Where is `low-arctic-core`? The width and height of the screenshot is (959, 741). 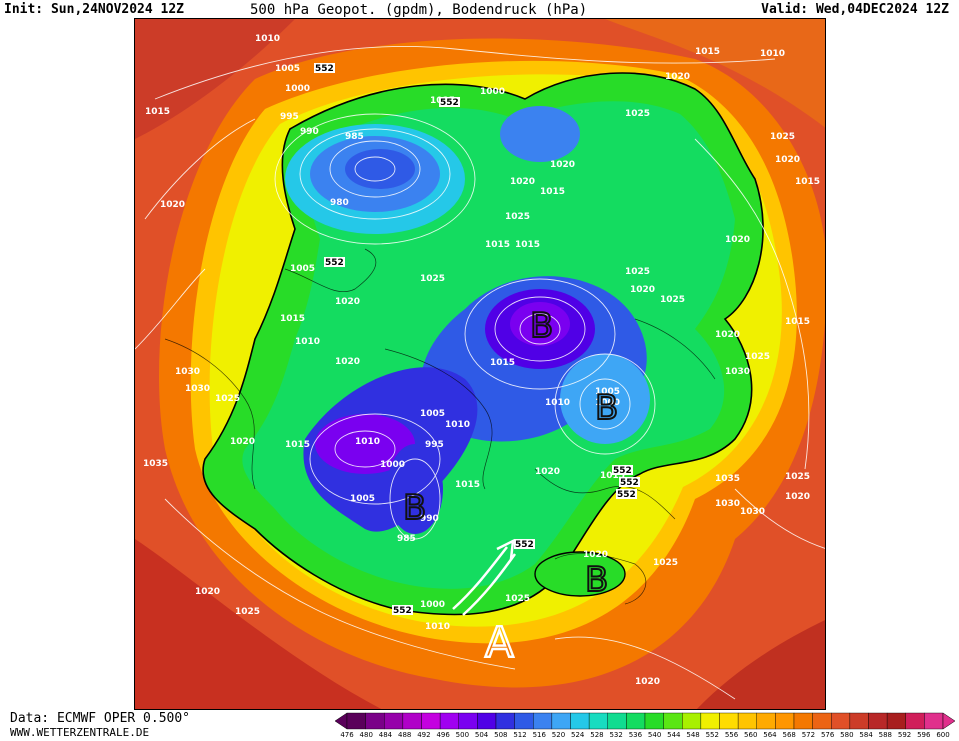
low-arctic-core is located at coordinates (380, 169).